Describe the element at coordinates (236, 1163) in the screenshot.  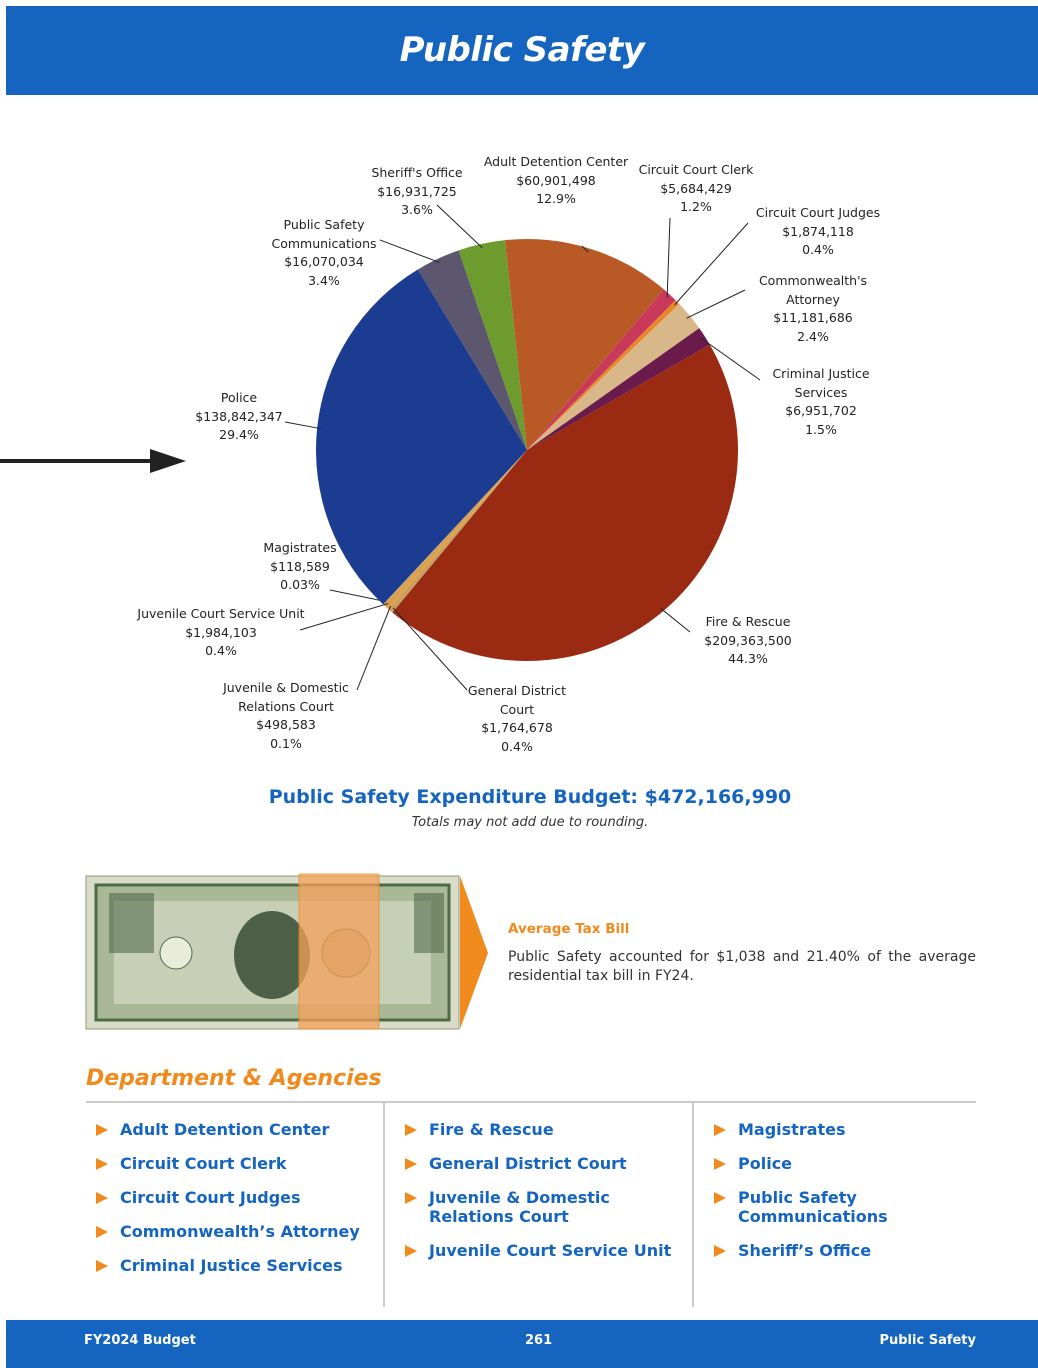
I see `department-item: Circuit Court Clerk` at that location.